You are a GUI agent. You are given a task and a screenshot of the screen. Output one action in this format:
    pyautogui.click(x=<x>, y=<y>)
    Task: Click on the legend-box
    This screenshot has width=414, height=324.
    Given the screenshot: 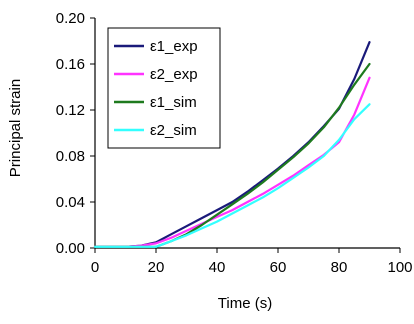 What is the action you would take?
    pyautogui.click(x=164, y=88)
    